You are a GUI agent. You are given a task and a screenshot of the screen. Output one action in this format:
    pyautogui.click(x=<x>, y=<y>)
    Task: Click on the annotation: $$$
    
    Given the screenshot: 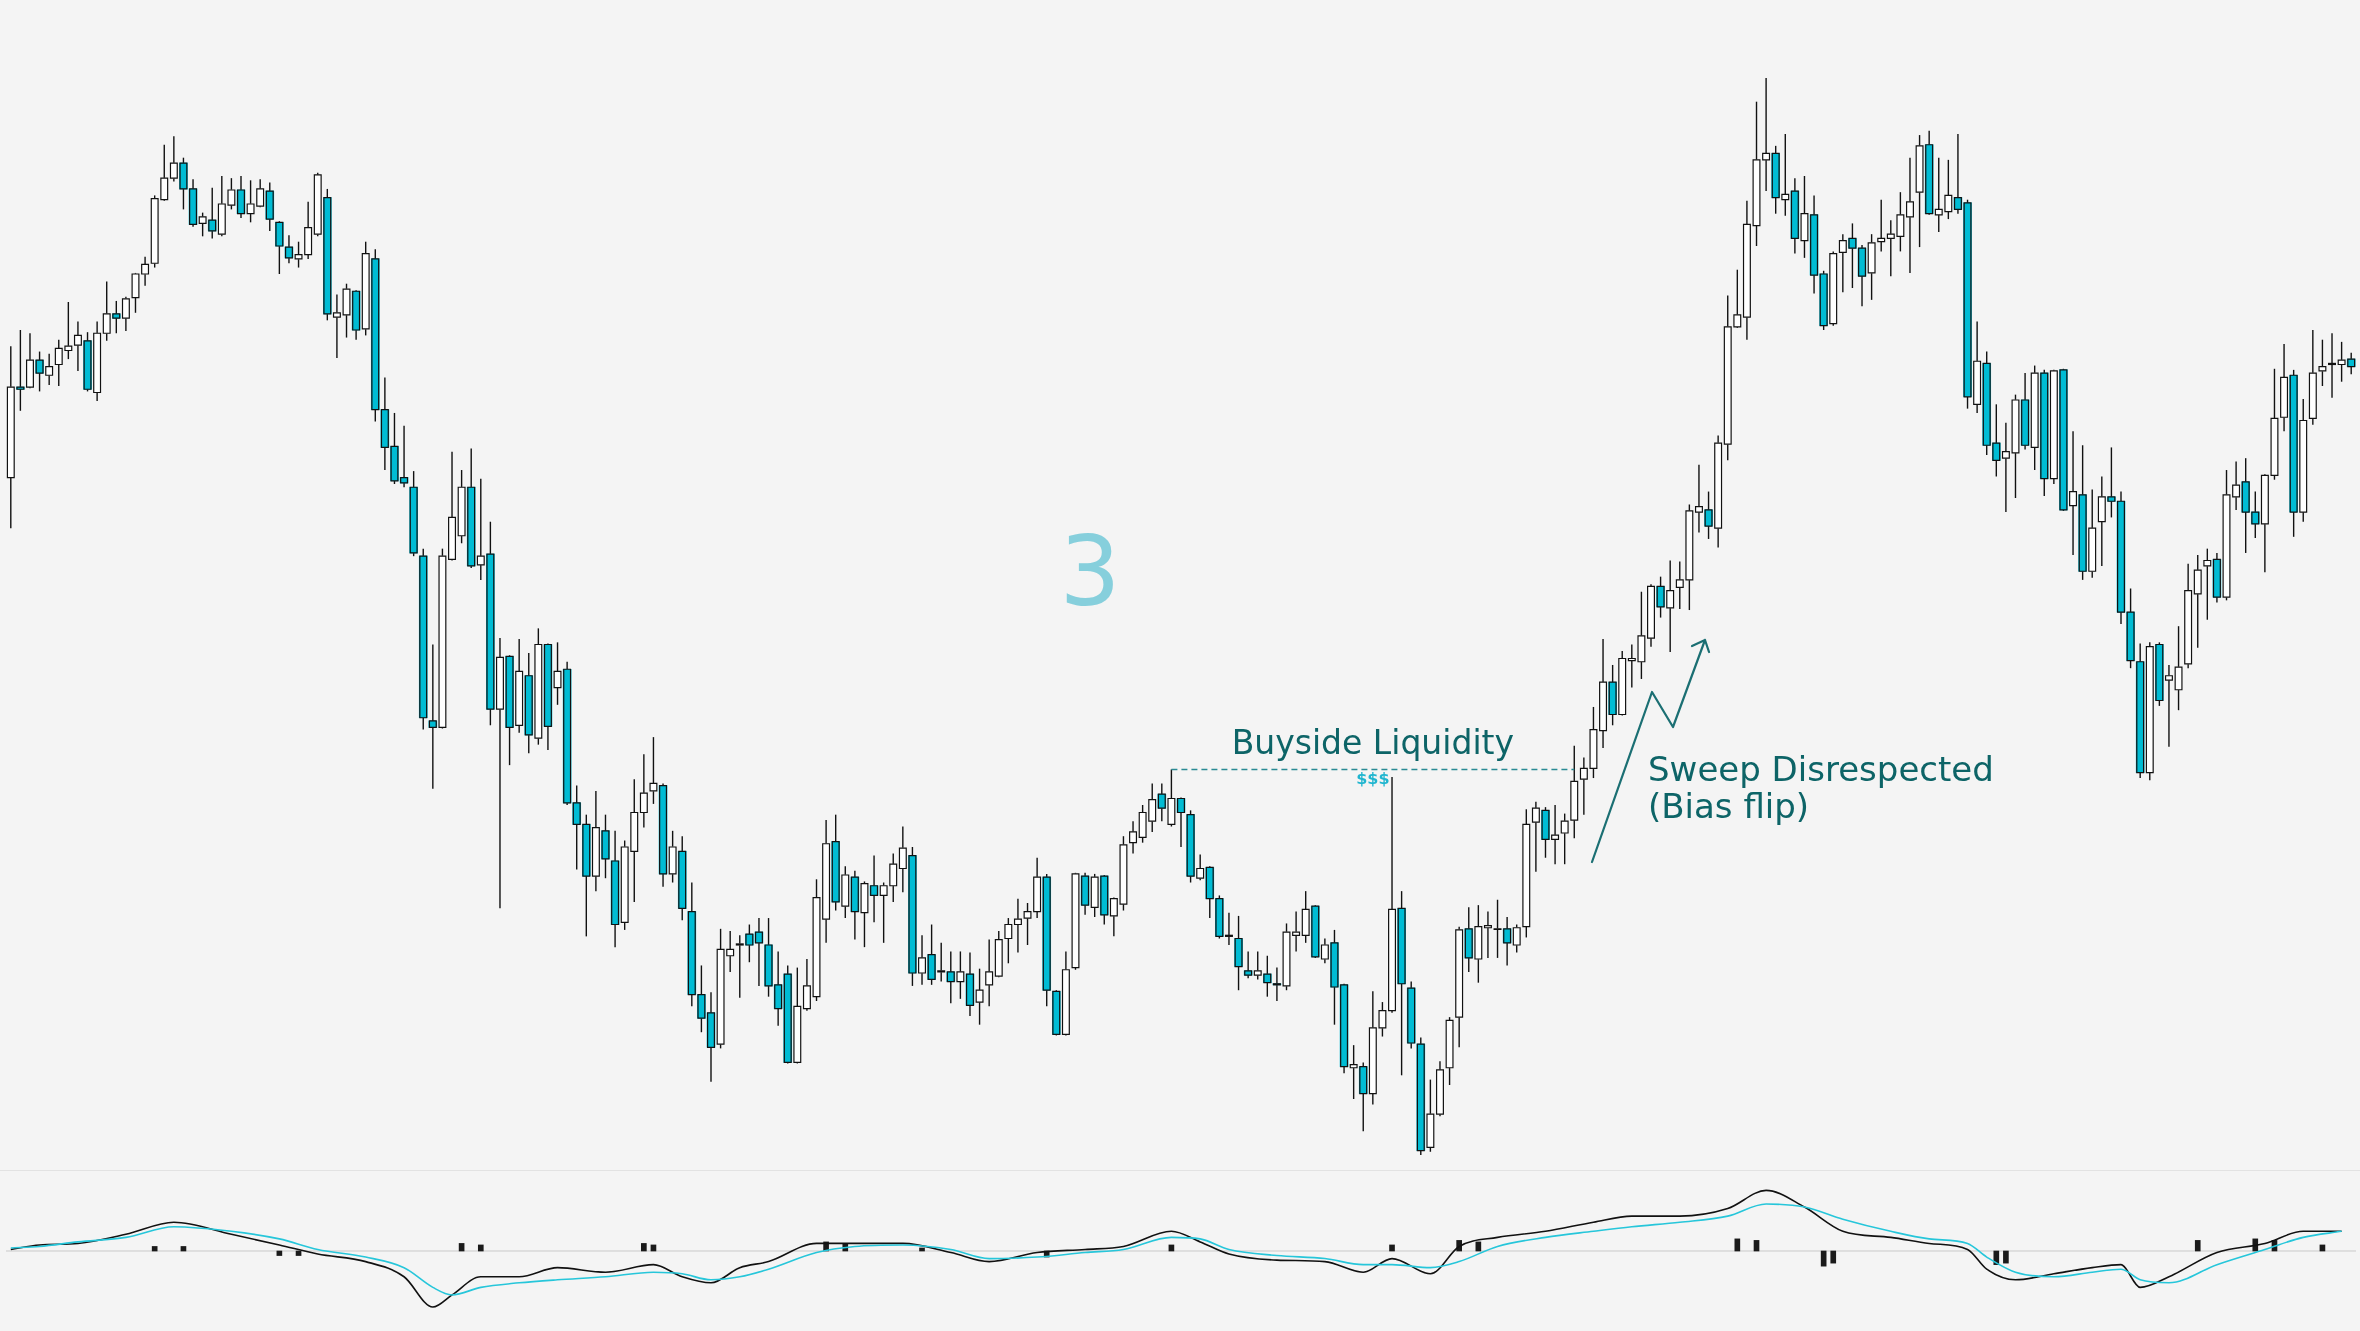 What is the action you would take?
    pyautogui.click(x=1373, y=778)
    